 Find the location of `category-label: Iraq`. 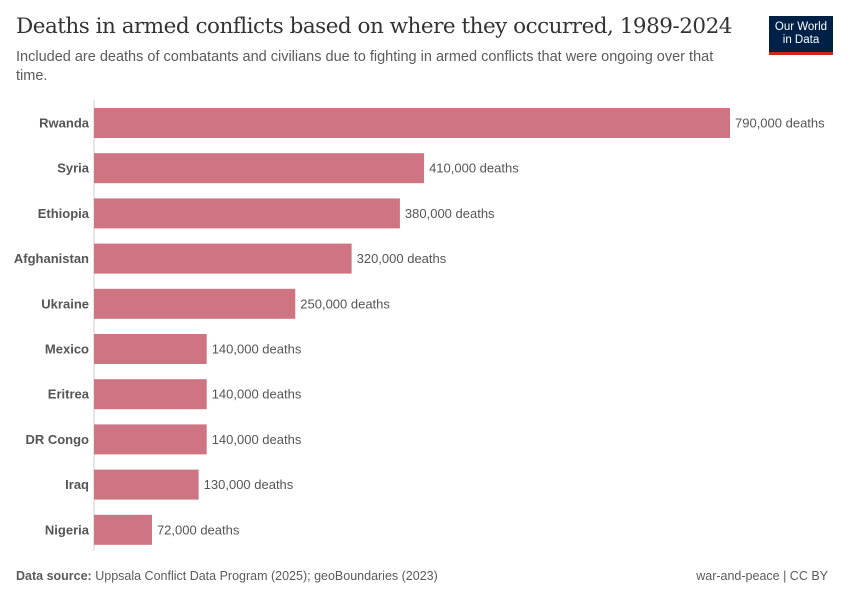

category-label: Iraq is located at coordinates (77, 484).